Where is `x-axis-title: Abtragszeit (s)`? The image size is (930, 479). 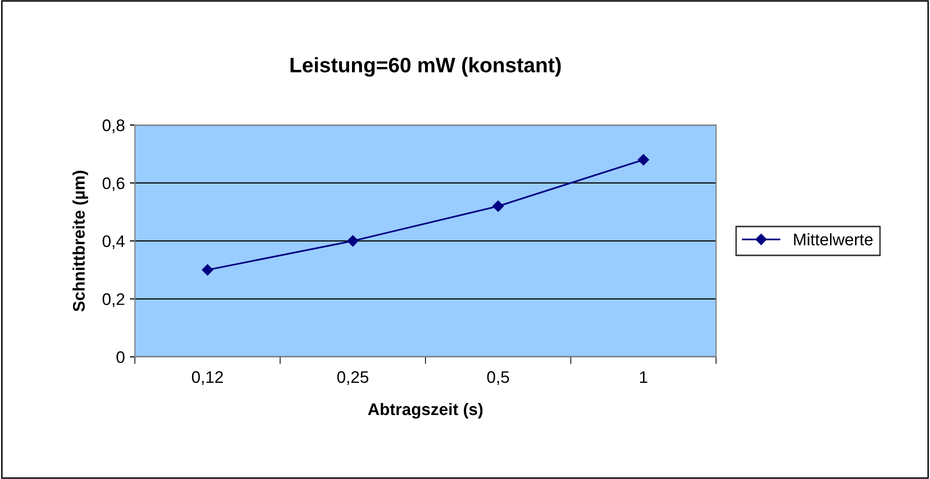
x-axis-title: Abtragszeit (s) is located at coordinates (425, 410).